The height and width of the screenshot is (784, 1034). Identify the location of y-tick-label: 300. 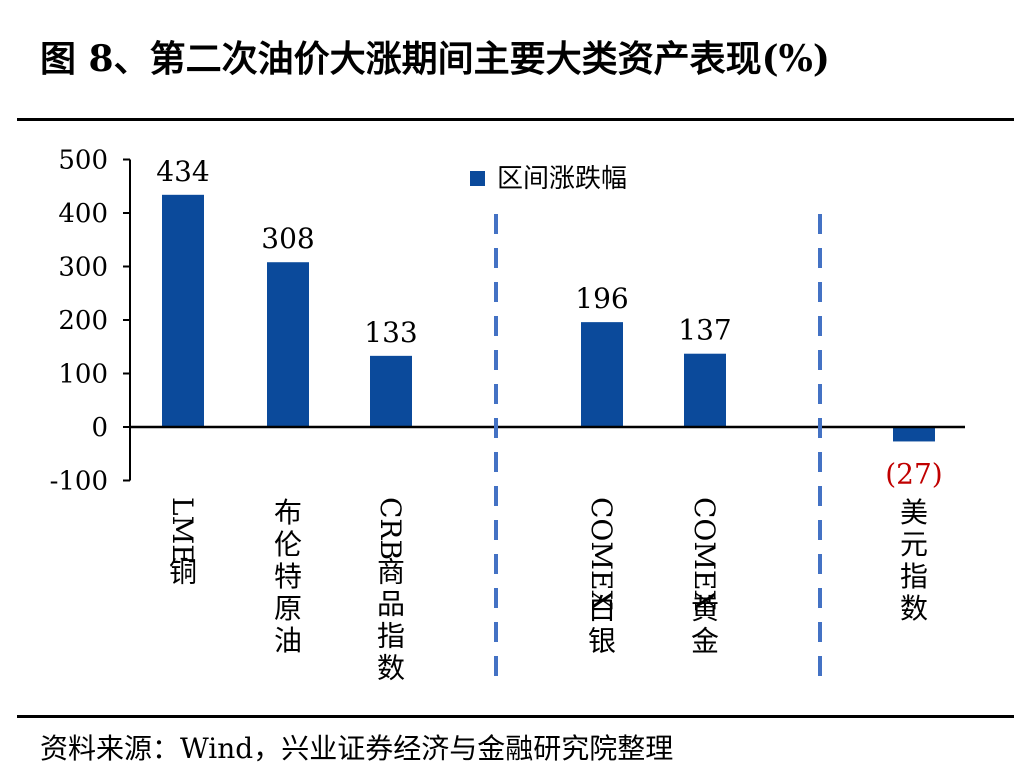
(83, 268).